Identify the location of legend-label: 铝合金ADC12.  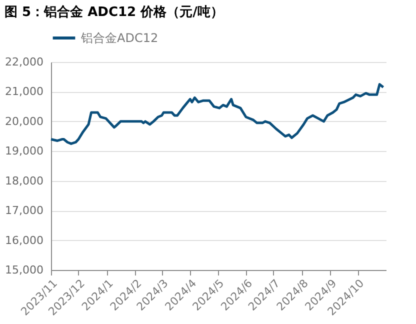
(119, 38).